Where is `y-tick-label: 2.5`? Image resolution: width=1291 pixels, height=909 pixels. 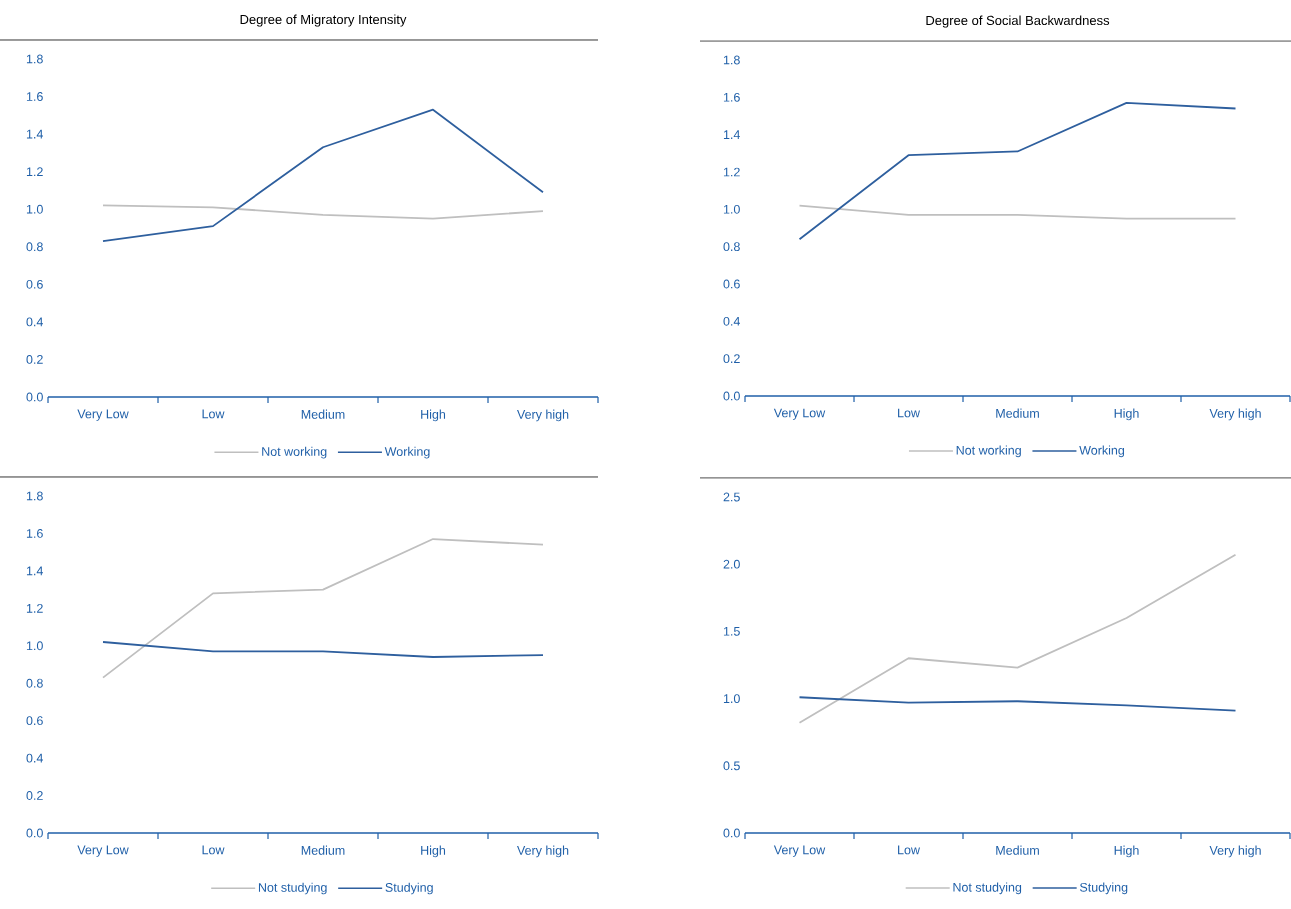
y-tick-label: 2.5 is located at coordinates (731, 497).